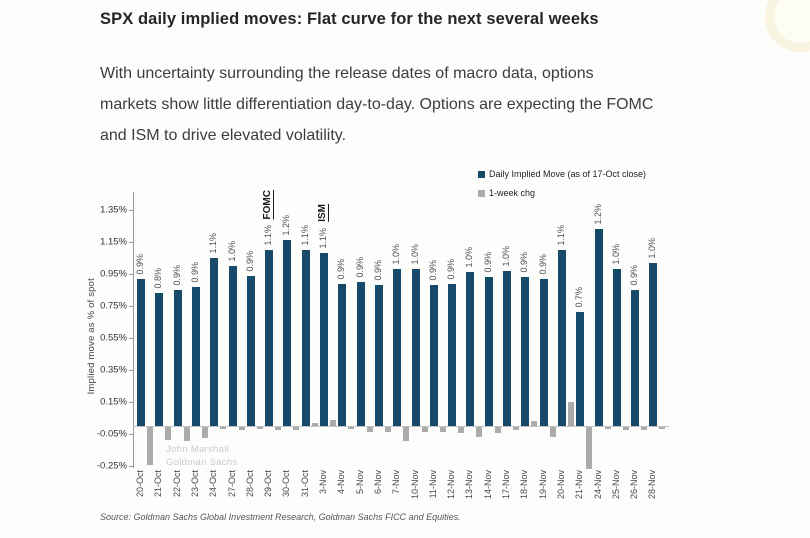 This screenshot has height=538, width=810. Describe the element at coordinates (113, 370) in the screenshot. I see `y-tick-label: 0.35%` at that location.